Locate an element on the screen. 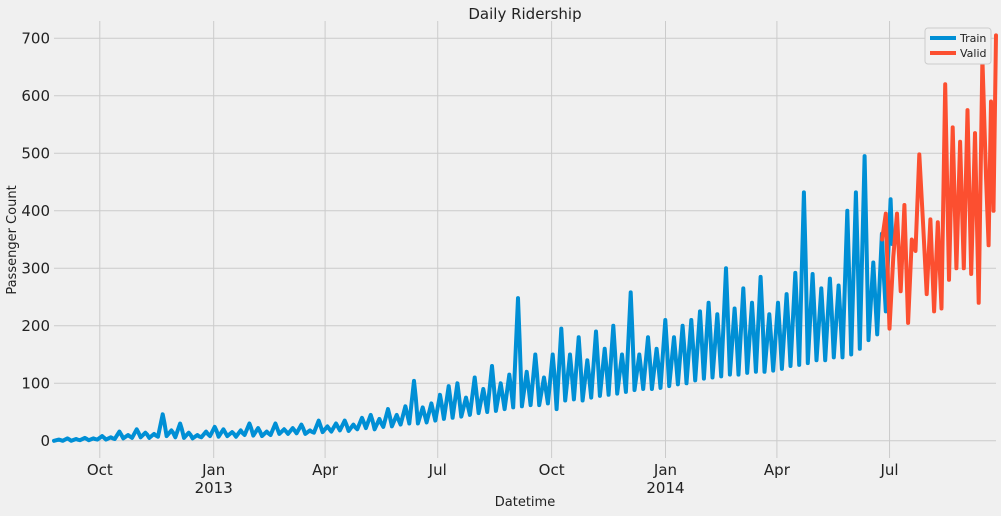  x-tick-year-label: 2013 is located at coordinates (214, 488).